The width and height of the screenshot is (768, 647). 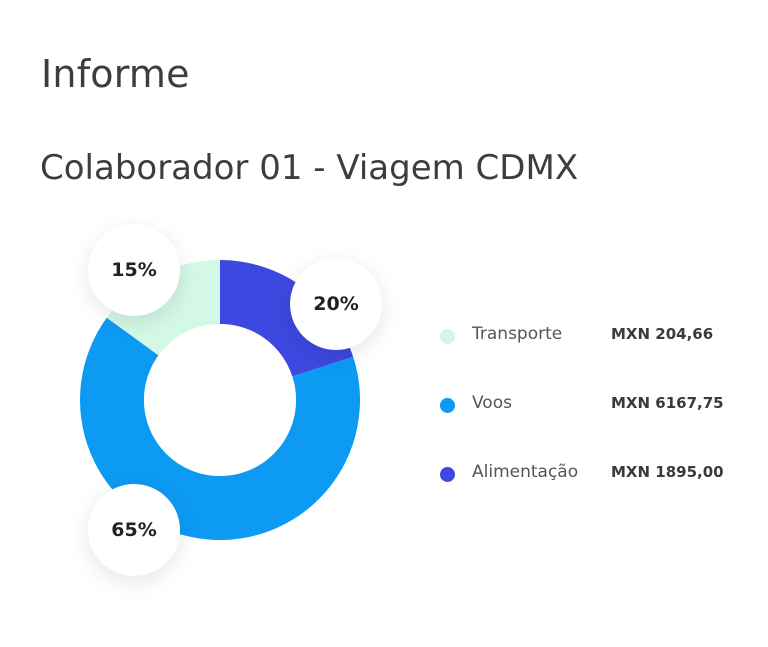 I want to click on percent-badge-alimentacao: 20%, so click(x=336, y=304).